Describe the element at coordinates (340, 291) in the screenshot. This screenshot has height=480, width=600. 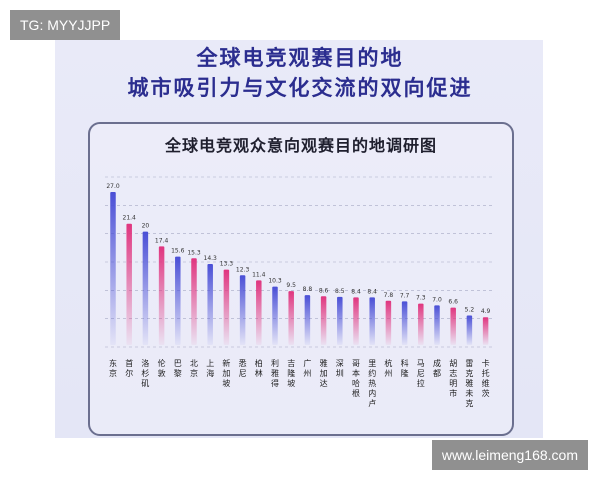
I see `data-label: 8.5` at that location.